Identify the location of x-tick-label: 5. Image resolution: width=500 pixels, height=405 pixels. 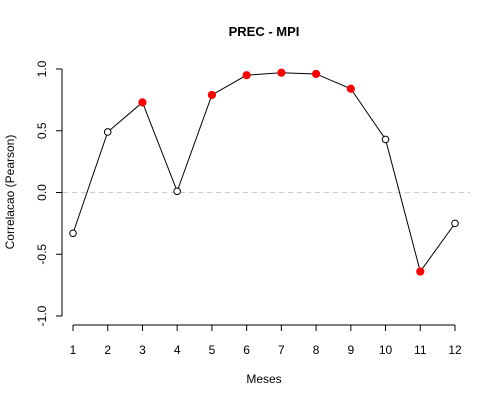
(212, 350).